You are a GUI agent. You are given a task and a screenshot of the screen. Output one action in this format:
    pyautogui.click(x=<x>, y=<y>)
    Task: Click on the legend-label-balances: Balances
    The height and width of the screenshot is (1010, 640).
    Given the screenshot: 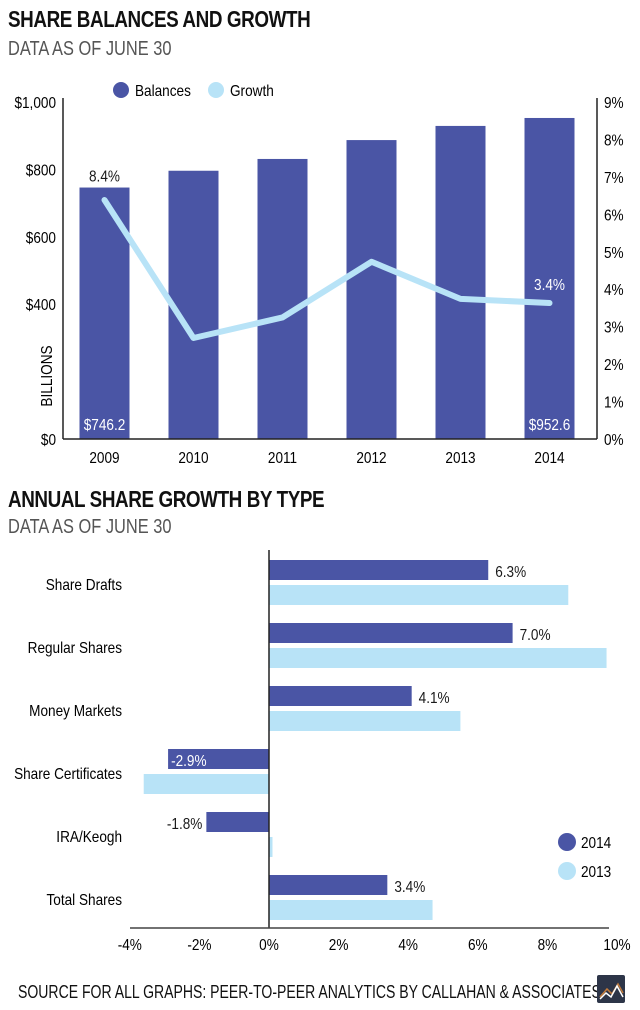 What is the action you would take?
    pyautogui.click(x=163, y=91)
    